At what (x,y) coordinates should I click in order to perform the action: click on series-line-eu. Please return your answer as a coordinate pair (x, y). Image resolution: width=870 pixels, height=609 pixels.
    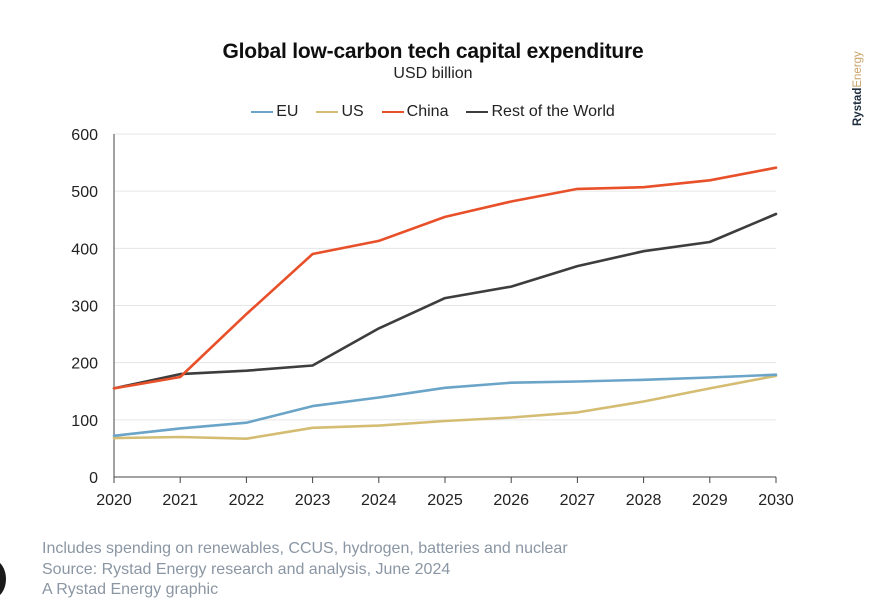
    Looking at the image, I should click on (445, 405).